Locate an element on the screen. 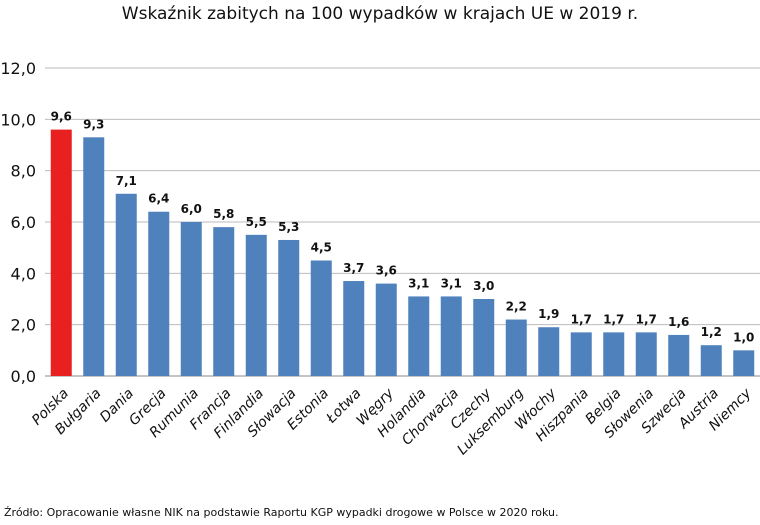 This screenshot has height=525, width=760. data-label: 5,8 is located at coordinates (223, 214).